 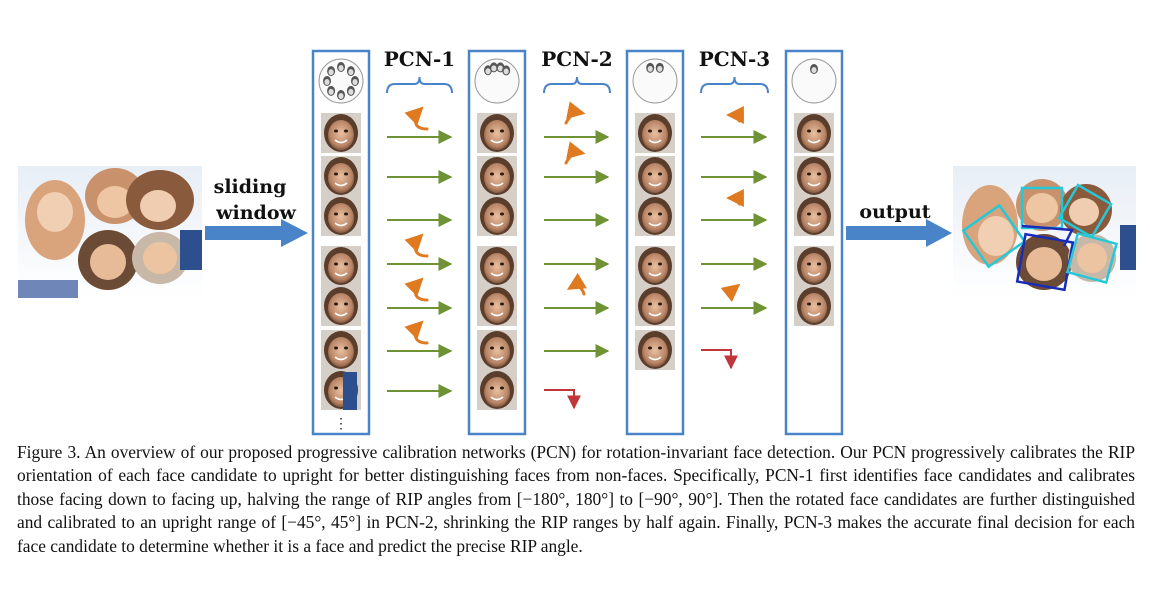 What do you see at coordinates (576, 59) in the screenshot?
I see `stage-label-pcn-2: PCN-2` at bounding box center [576, 59].